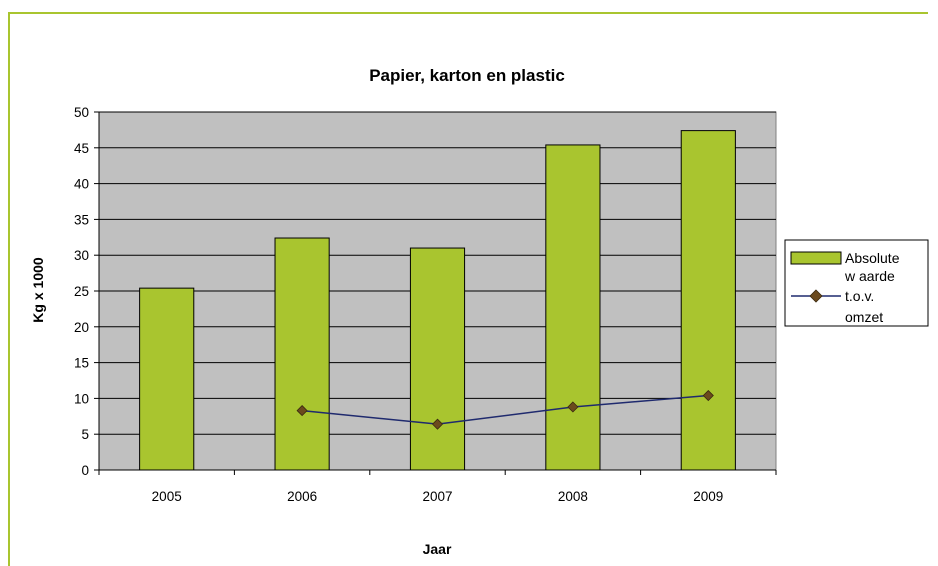 The width and height of the screenshot is (938, 566). Describe the element at coordinates (708, 496) in the screenshot. I see `x-tick-label: 2009` at that location.